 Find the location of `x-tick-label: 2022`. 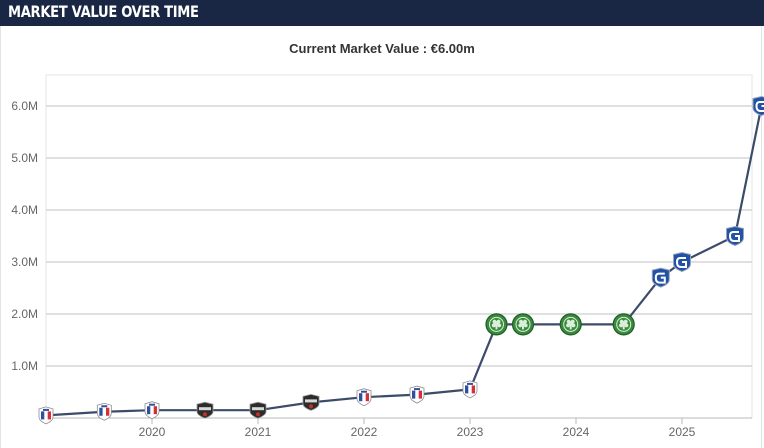

x-tick-label: 2022 is located at coordinates (364, 432).